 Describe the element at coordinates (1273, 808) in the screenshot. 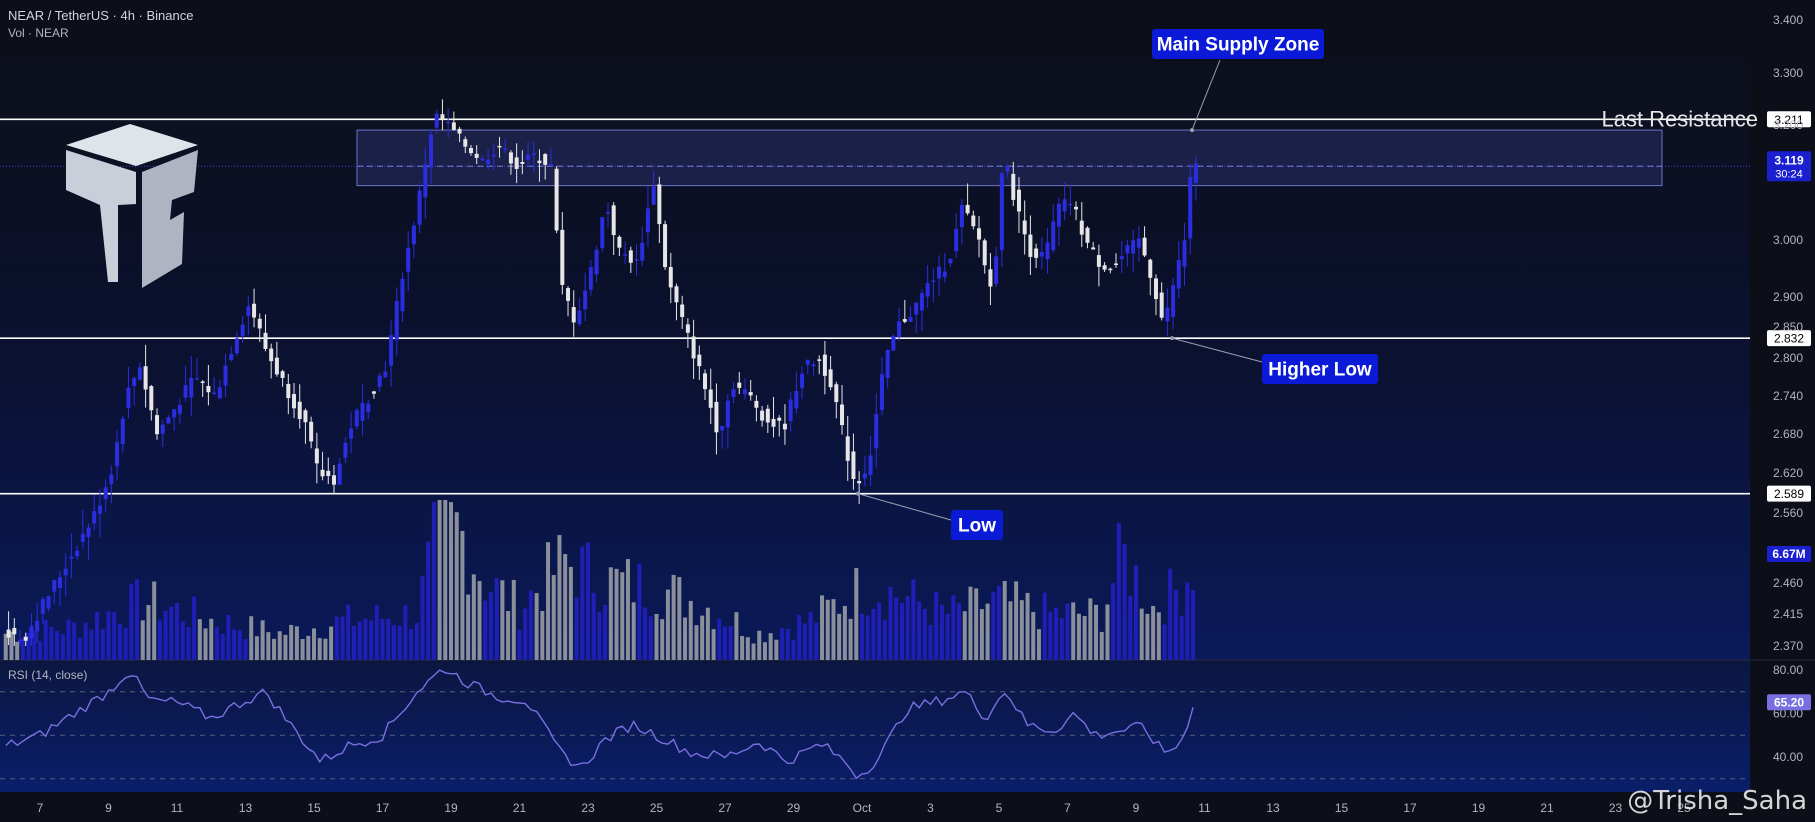

I see `time-tick-label: 13` at that location.